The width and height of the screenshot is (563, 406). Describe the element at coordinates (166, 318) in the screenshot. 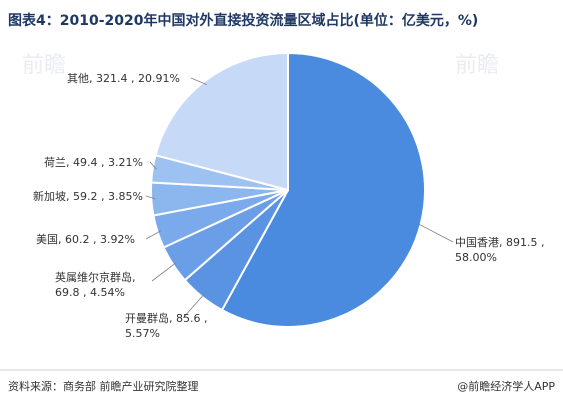

I see `slice-label-1-line-0: 开曼群岛, 85.6 ,` at that location.